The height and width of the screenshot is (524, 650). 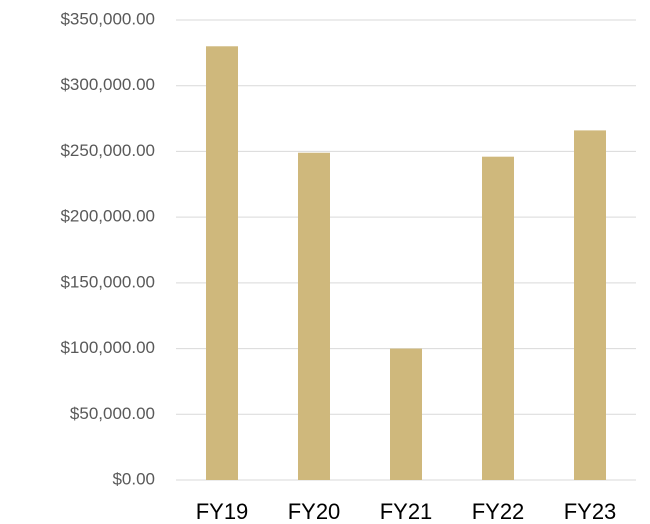 I want to click on x-tick-label: FY23, so click(x=590, y=511).